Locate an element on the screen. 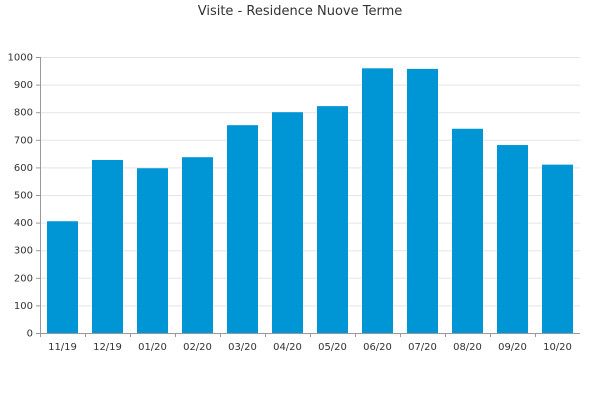 The height and width of the screenshot is (400, 600). x-tick-label: 06/20 is located at coordinates (377, 347).